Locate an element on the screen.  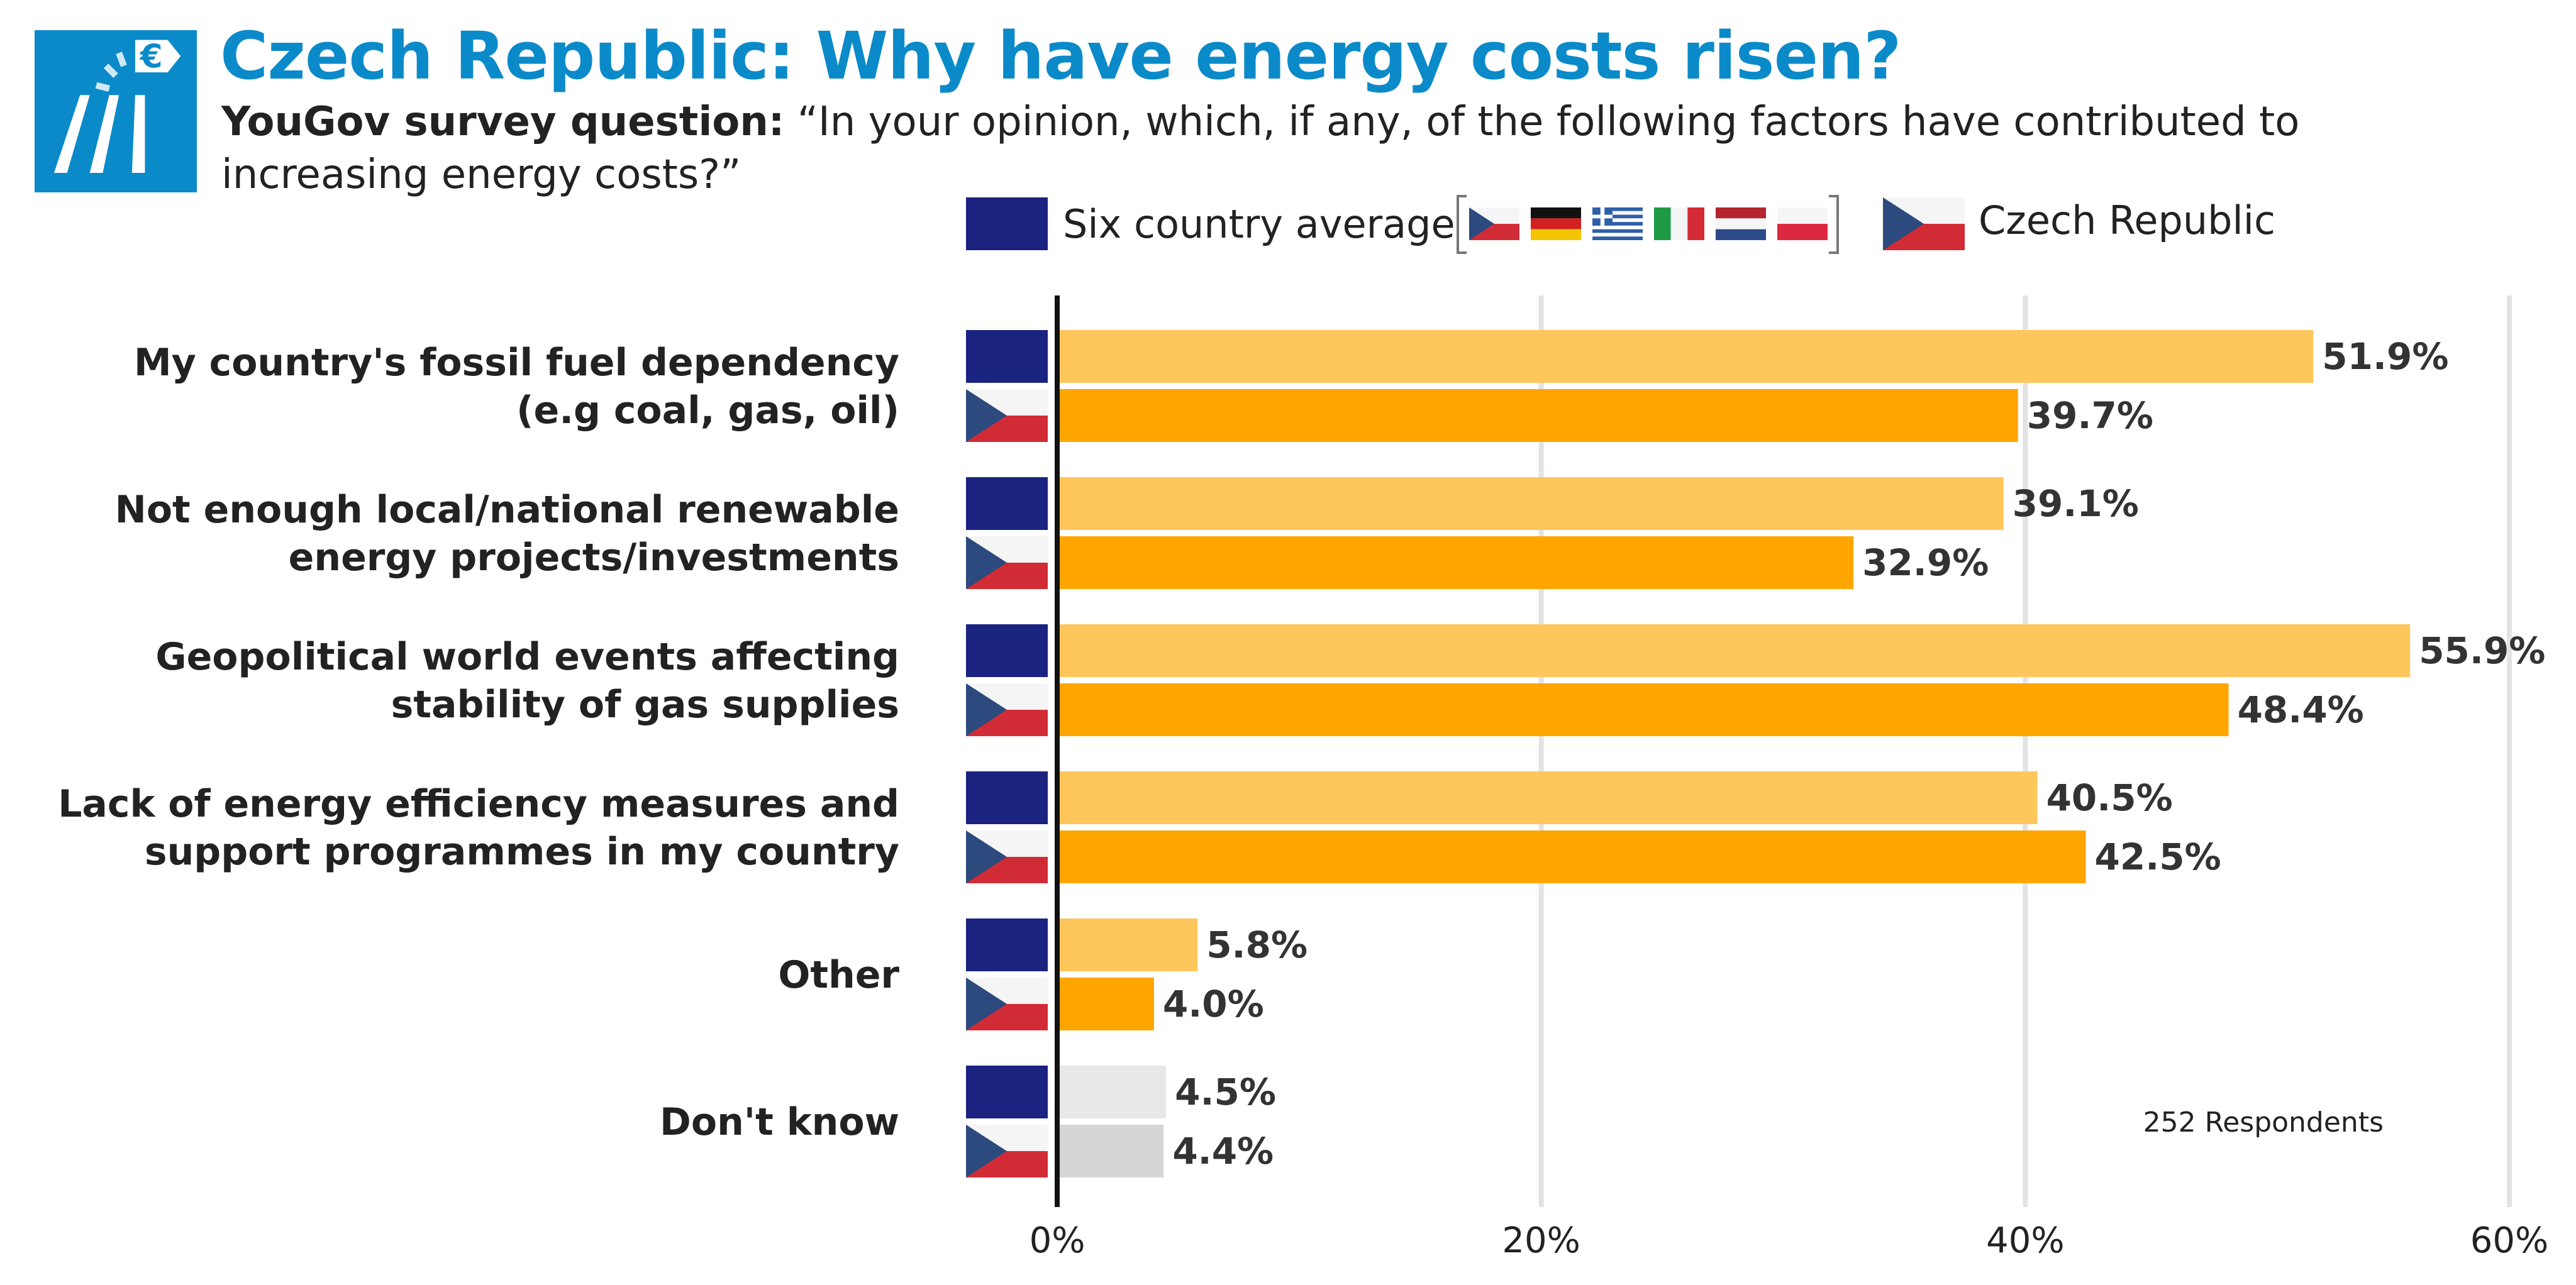
category-label: stability of gas supplies is located at coordinates (645, 705).